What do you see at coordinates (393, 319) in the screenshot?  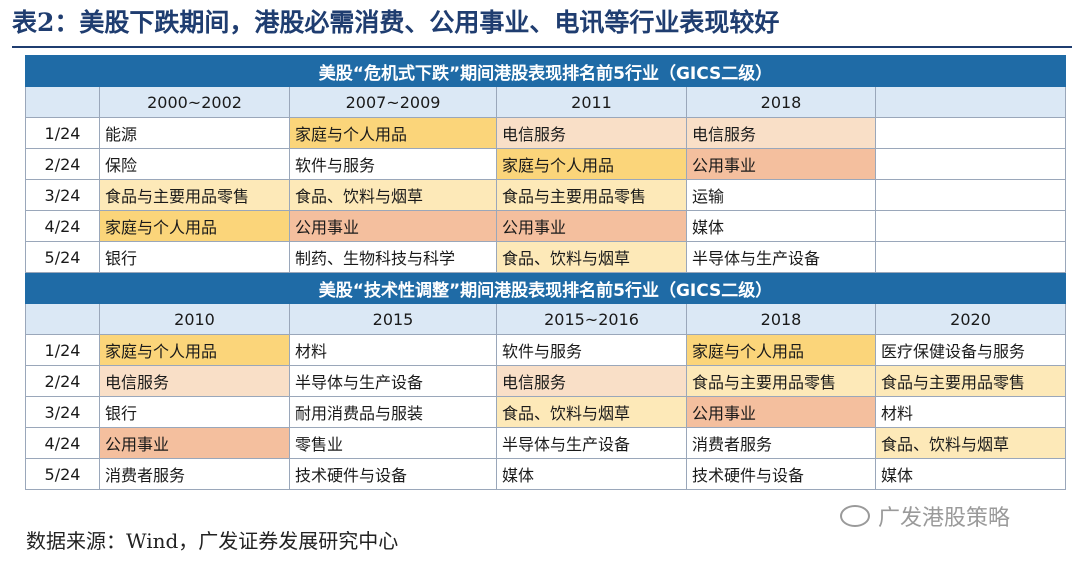 I see `year-cell: 2015` at bounding box center [393, 319].